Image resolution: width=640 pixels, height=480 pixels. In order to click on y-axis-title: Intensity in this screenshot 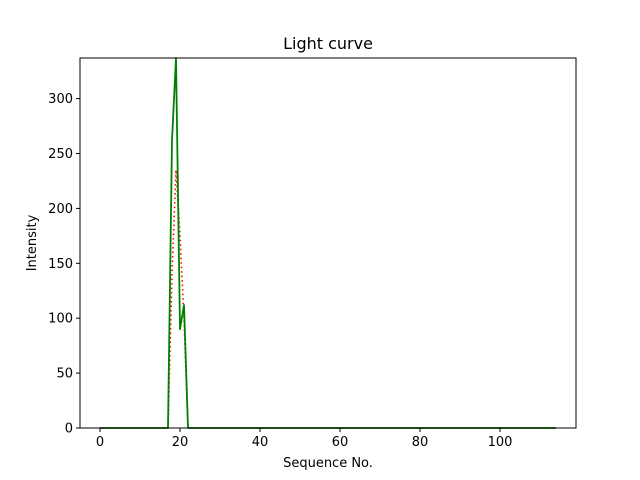, I will do `click(32, 242)`.